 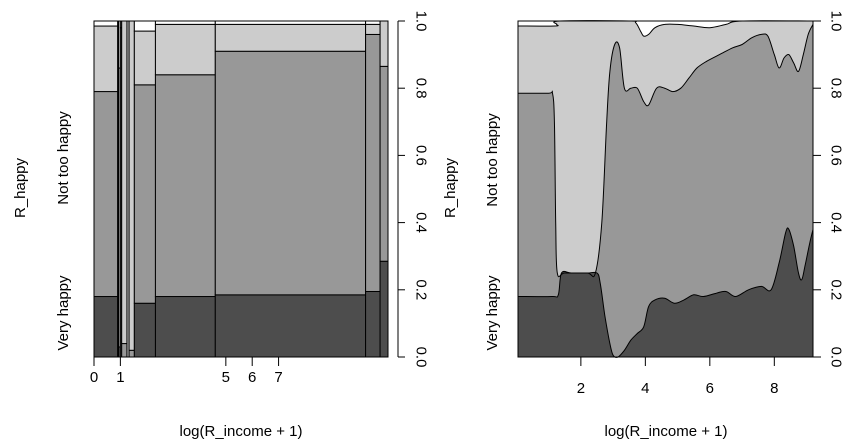 What do you see at coordinates (413, 189) in the screenshot?
I see `spinogram-right-y-axis: 0.0 0.2 0.4 0.6 0.8 1.0` at bounding box center [413, 189].